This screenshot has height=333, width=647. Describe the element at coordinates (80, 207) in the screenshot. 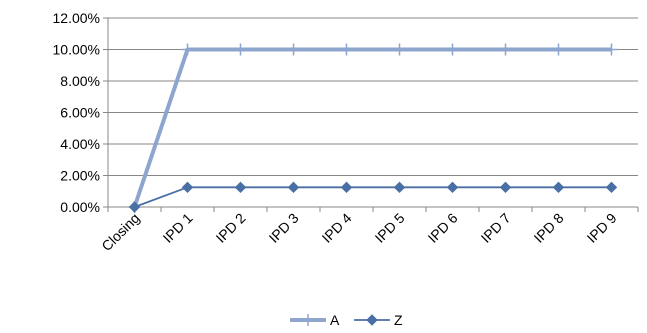

I see `y-tick-label: 0.00%` at that location.